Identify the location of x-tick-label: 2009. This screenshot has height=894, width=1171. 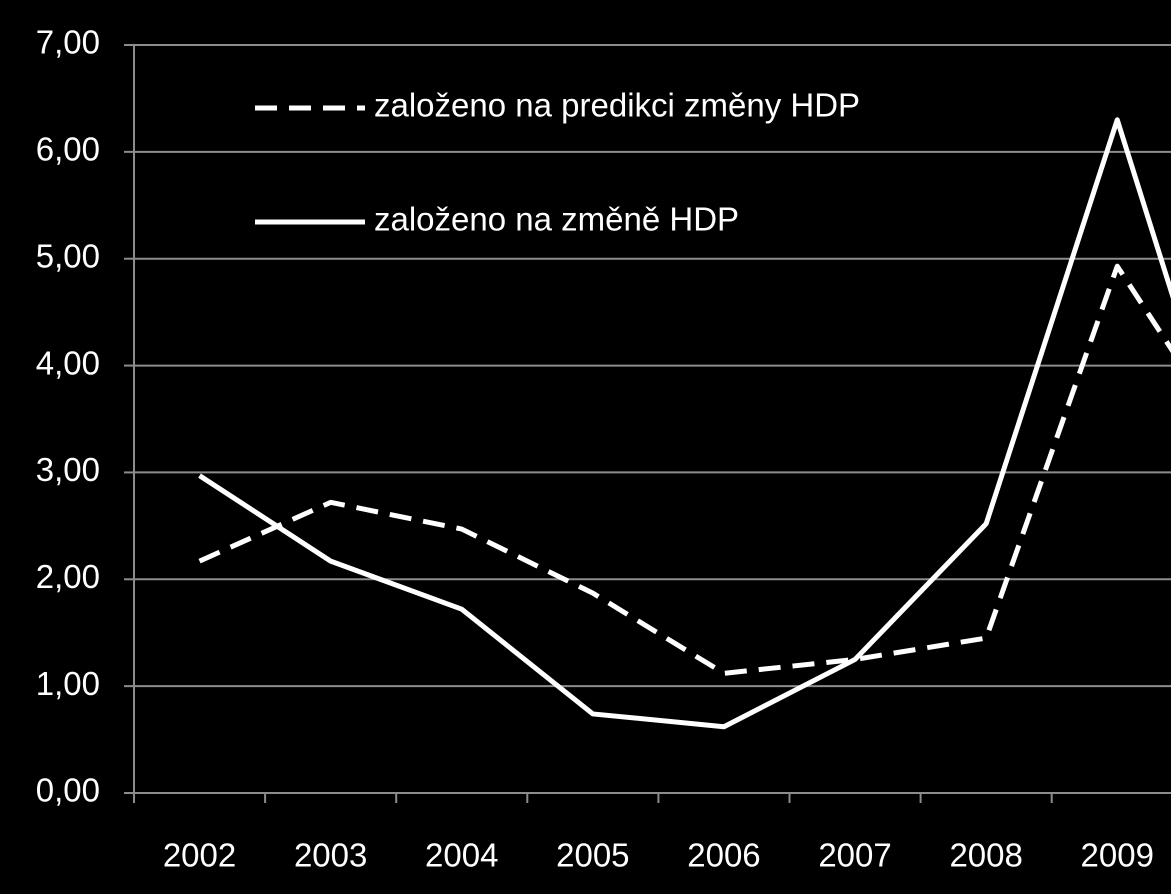
(1117, 855).